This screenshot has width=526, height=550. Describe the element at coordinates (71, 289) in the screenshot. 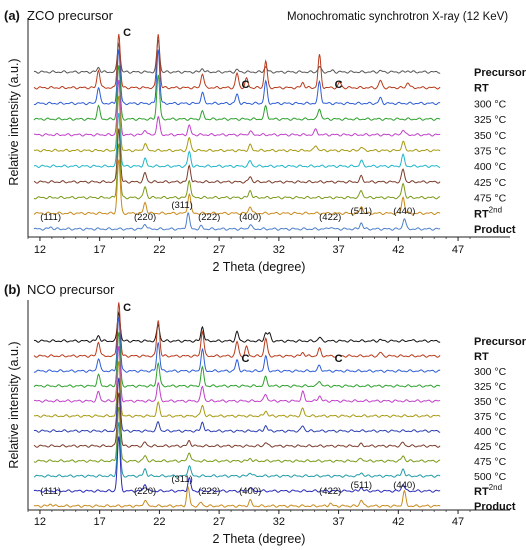

I see `panel-title: NCO precursor` at that location.